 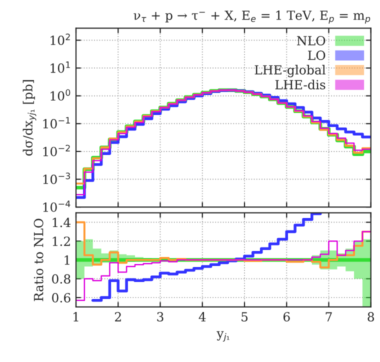 What do you see at coordinates (61, 223) in the screenshot?
I see `y-tick-label: 1.4` at bounding box center [61, 223].